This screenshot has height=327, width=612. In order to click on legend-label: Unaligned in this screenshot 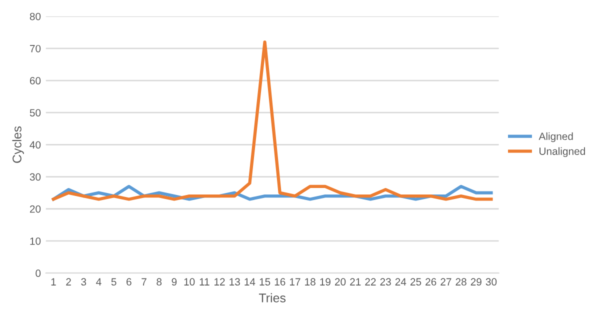, I will do `click(562, 152)`.